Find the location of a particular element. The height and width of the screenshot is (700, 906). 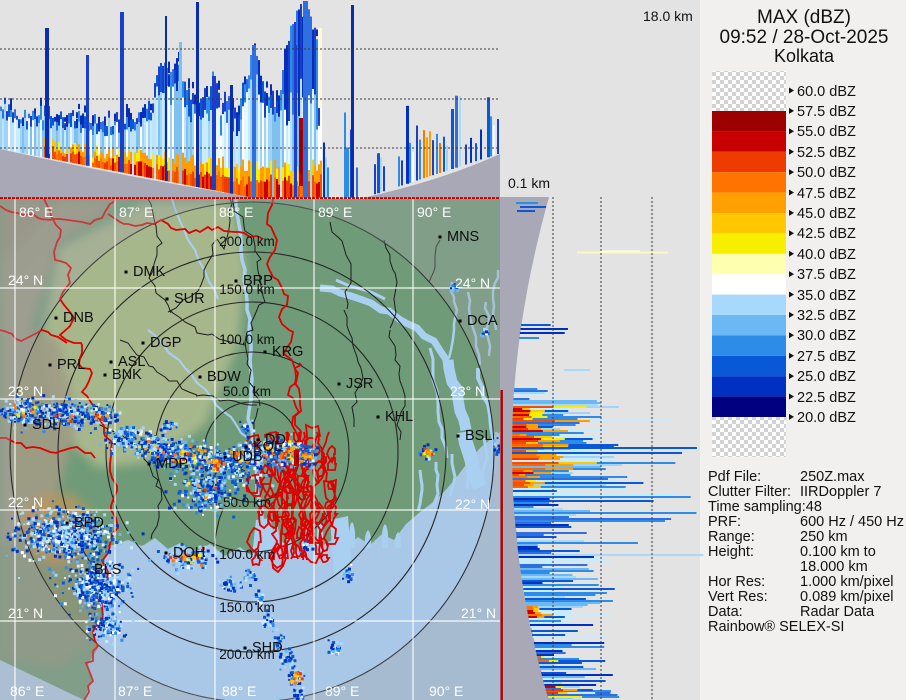

svg-text: BRP is located at coordinates (258, 281).